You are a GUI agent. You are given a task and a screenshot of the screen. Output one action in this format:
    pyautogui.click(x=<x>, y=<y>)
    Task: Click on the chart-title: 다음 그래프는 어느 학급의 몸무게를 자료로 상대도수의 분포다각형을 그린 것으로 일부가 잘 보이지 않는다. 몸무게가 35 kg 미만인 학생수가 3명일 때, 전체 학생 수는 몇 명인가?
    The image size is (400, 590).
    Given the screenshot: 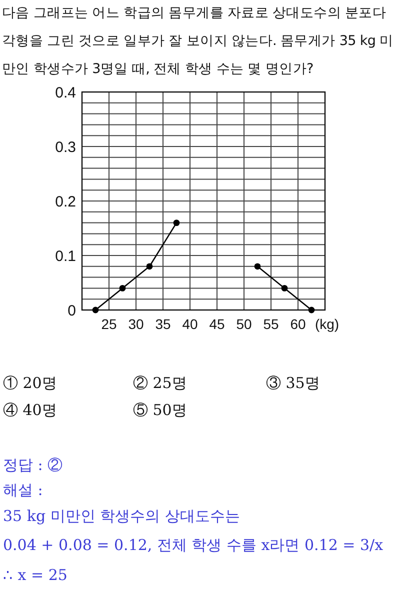 What is the action you would take?
    pyautogui.click(x=198, y=41)
    